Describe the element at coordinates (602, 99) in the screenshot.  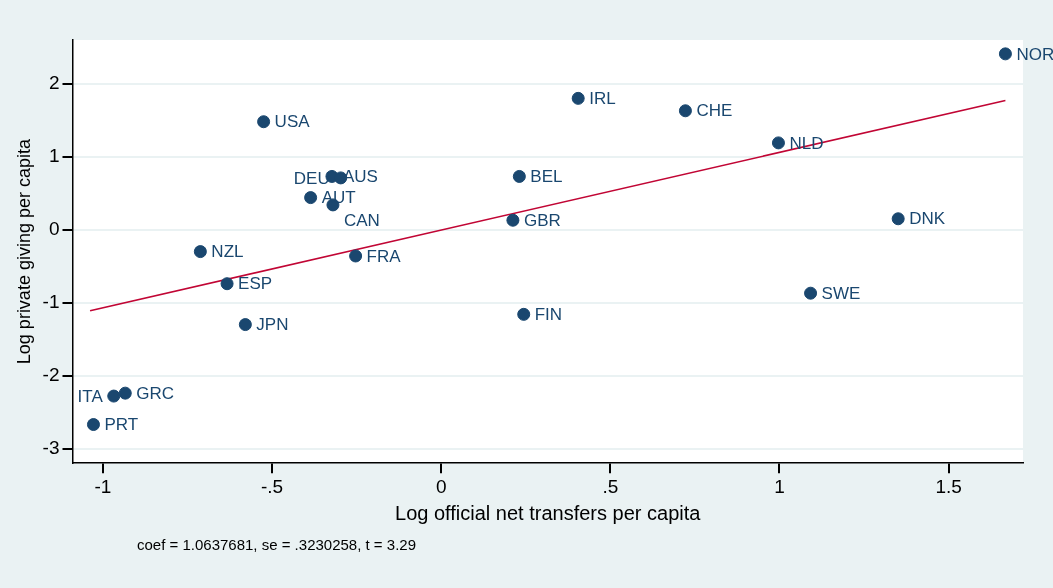
I see `annotation: IRL` at that location.